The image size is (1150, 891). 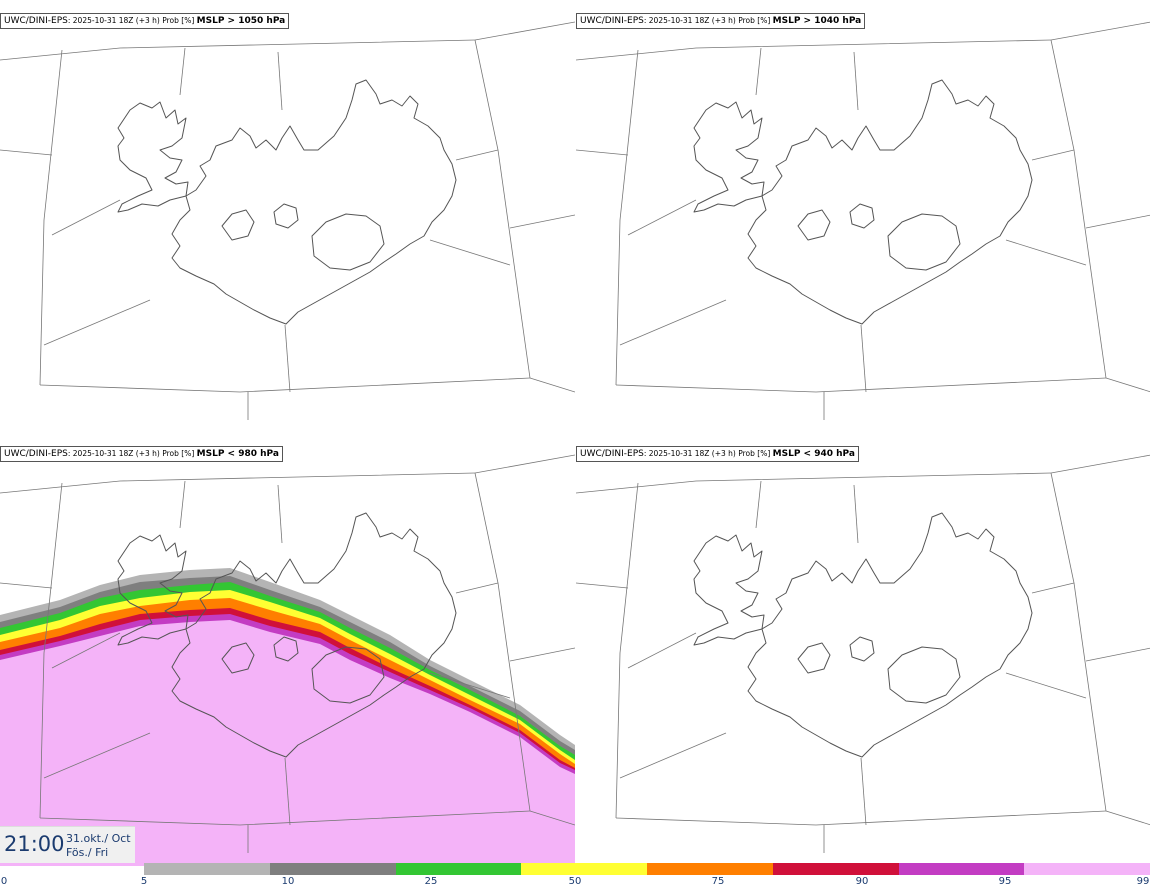 What do you see at coordinates (4, 881) in the screenshot?
I see `colorbar-tick-label: 0` at bounding box center [4, 881].